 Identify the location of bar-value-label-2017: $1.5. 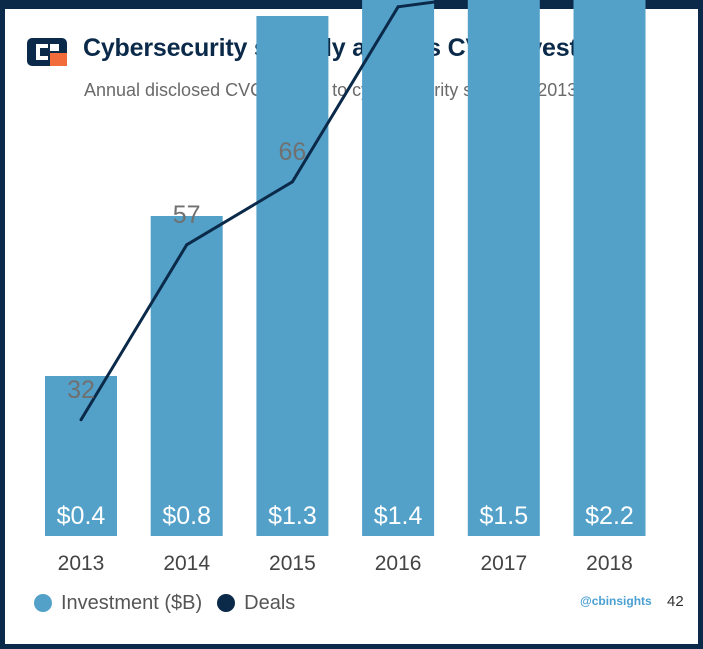
(503, 516).